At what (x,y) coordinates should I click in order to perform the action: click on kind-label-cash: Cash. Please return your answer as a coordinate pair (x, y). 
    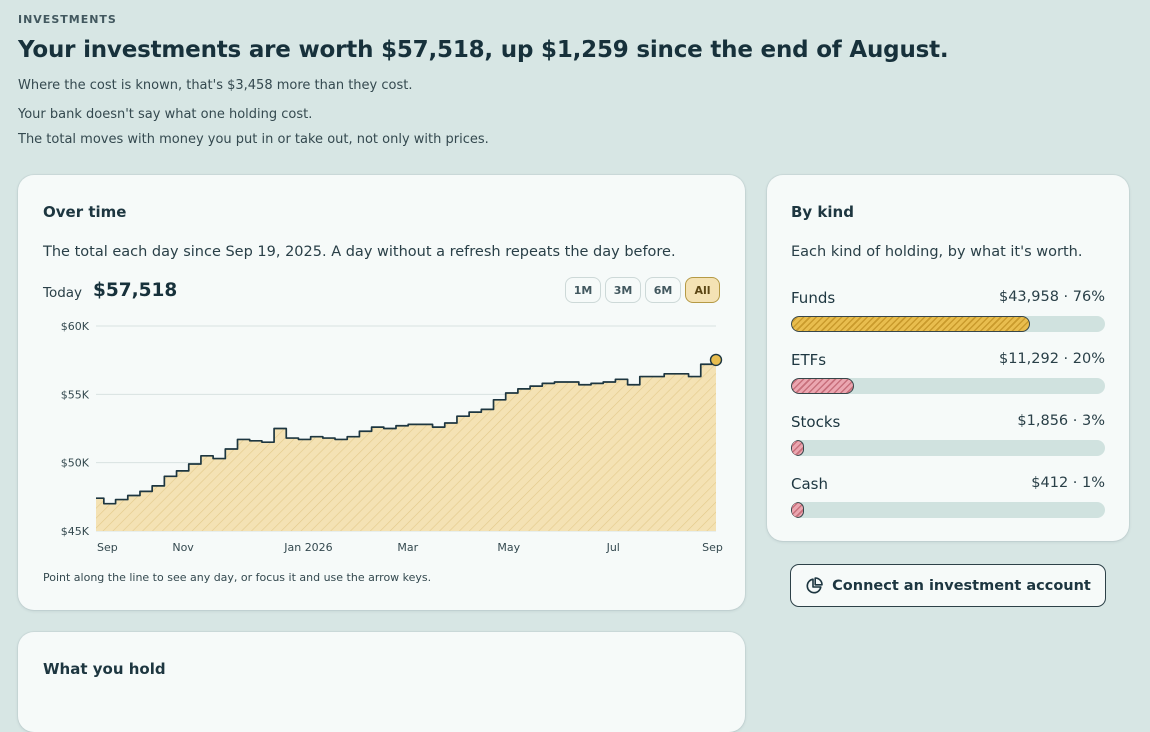
    Looking at the image, I should click on (809, 484).